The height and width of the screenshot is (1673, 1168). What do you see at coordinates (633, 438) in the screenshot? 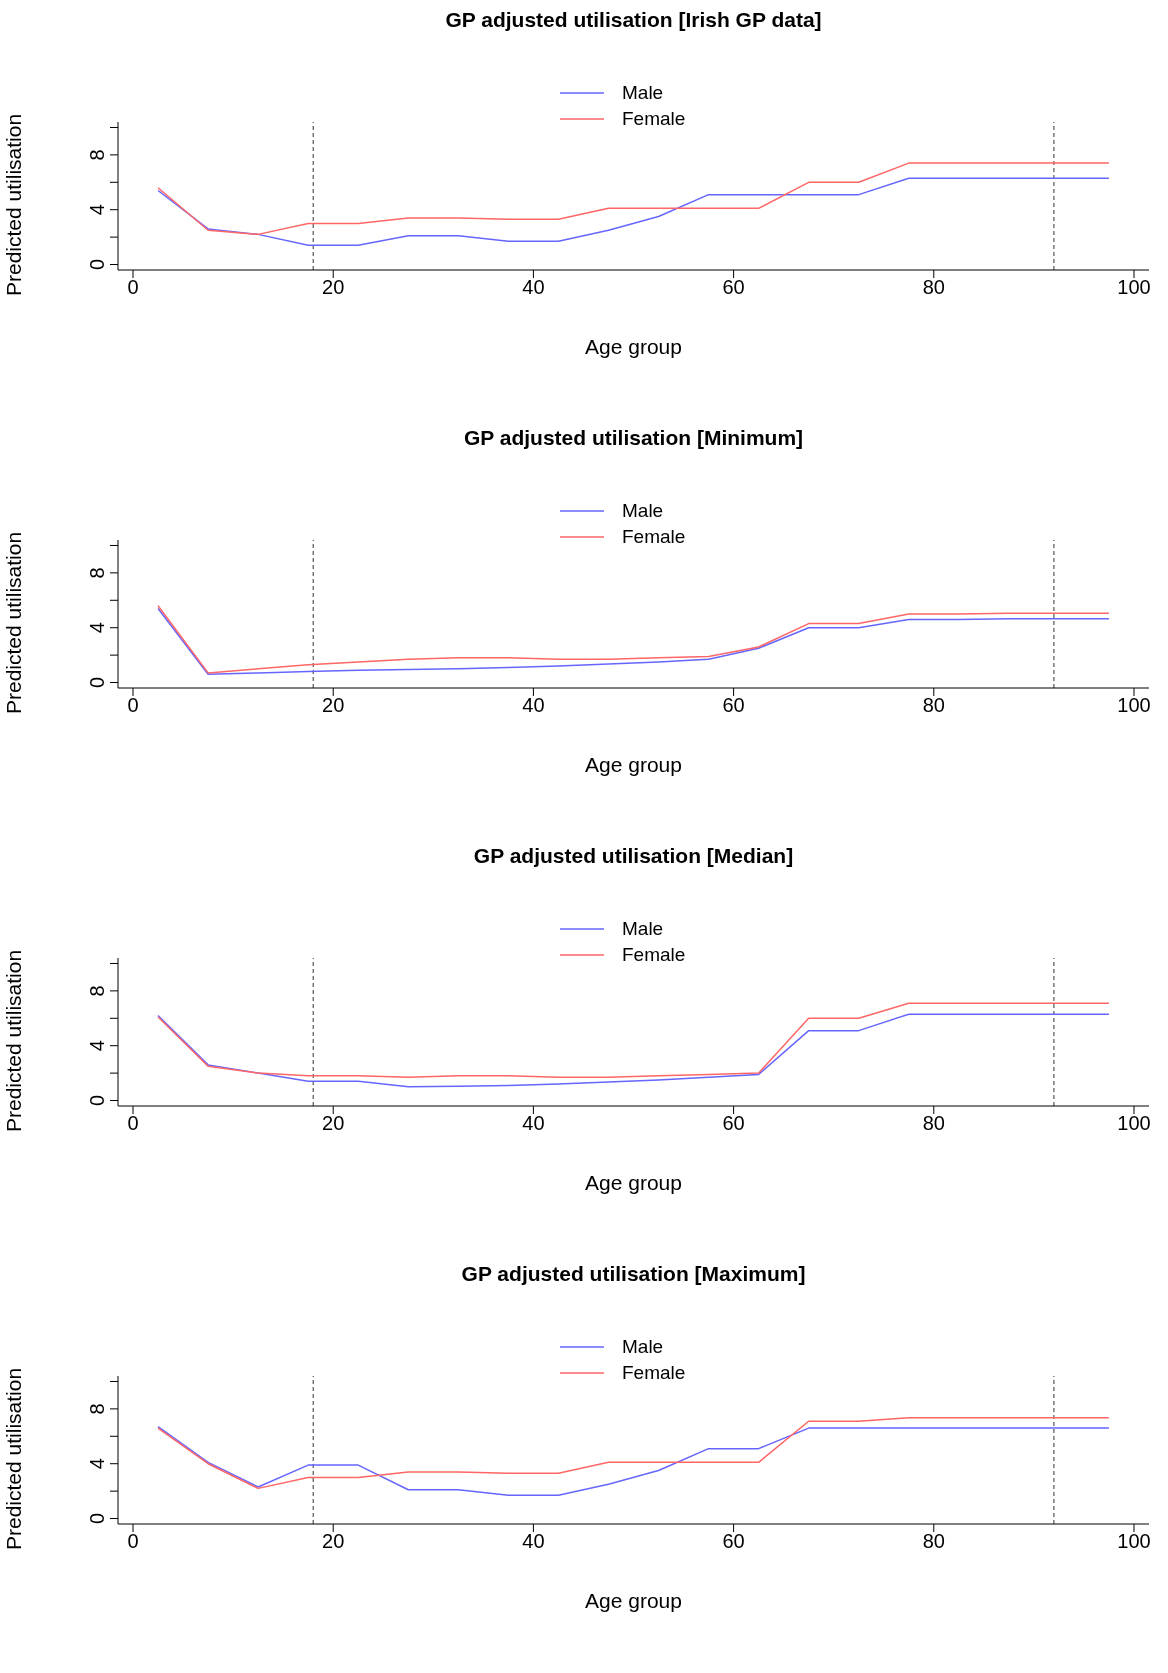
I see `chart-title: GP adjusted utilisation [Minimum]` at bounding box center [633, 438].